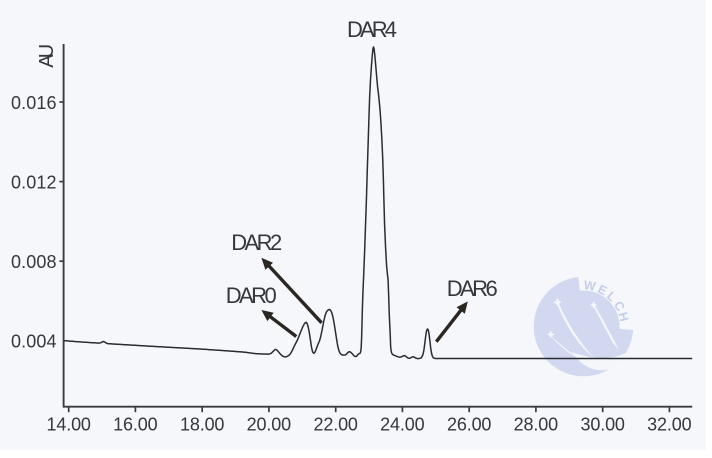  Describe the element at coordinates (34, 262) in the screenshot. I see `svg-text: 0.008` at that location.